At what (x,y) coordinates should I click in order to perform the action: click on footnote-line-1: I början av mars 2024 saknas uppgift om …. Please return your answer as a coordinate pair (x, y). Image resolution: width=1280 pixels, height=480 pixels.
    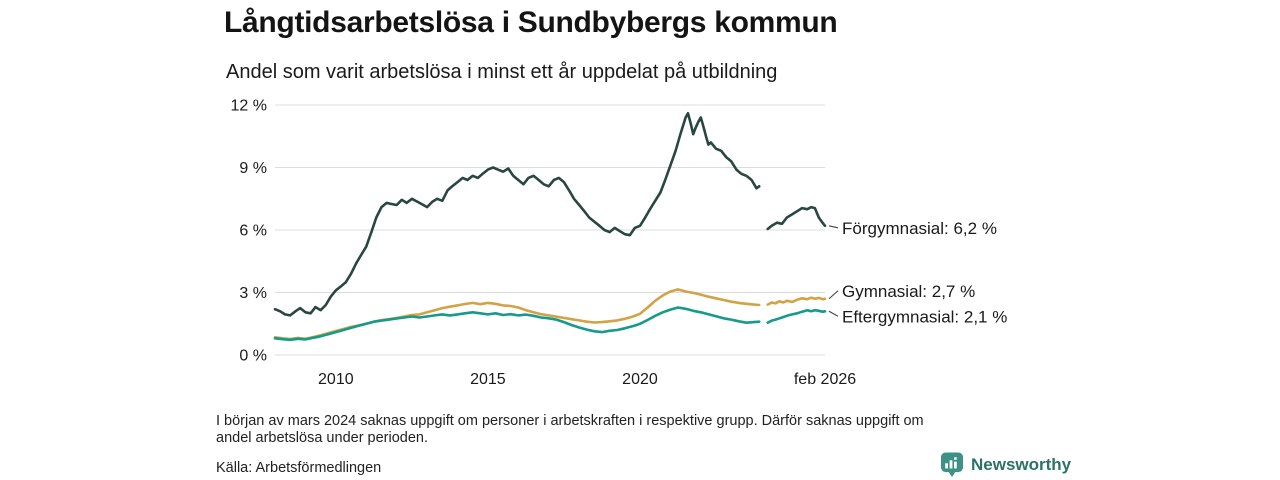
    Looking at the image, I should click on (570, 421).